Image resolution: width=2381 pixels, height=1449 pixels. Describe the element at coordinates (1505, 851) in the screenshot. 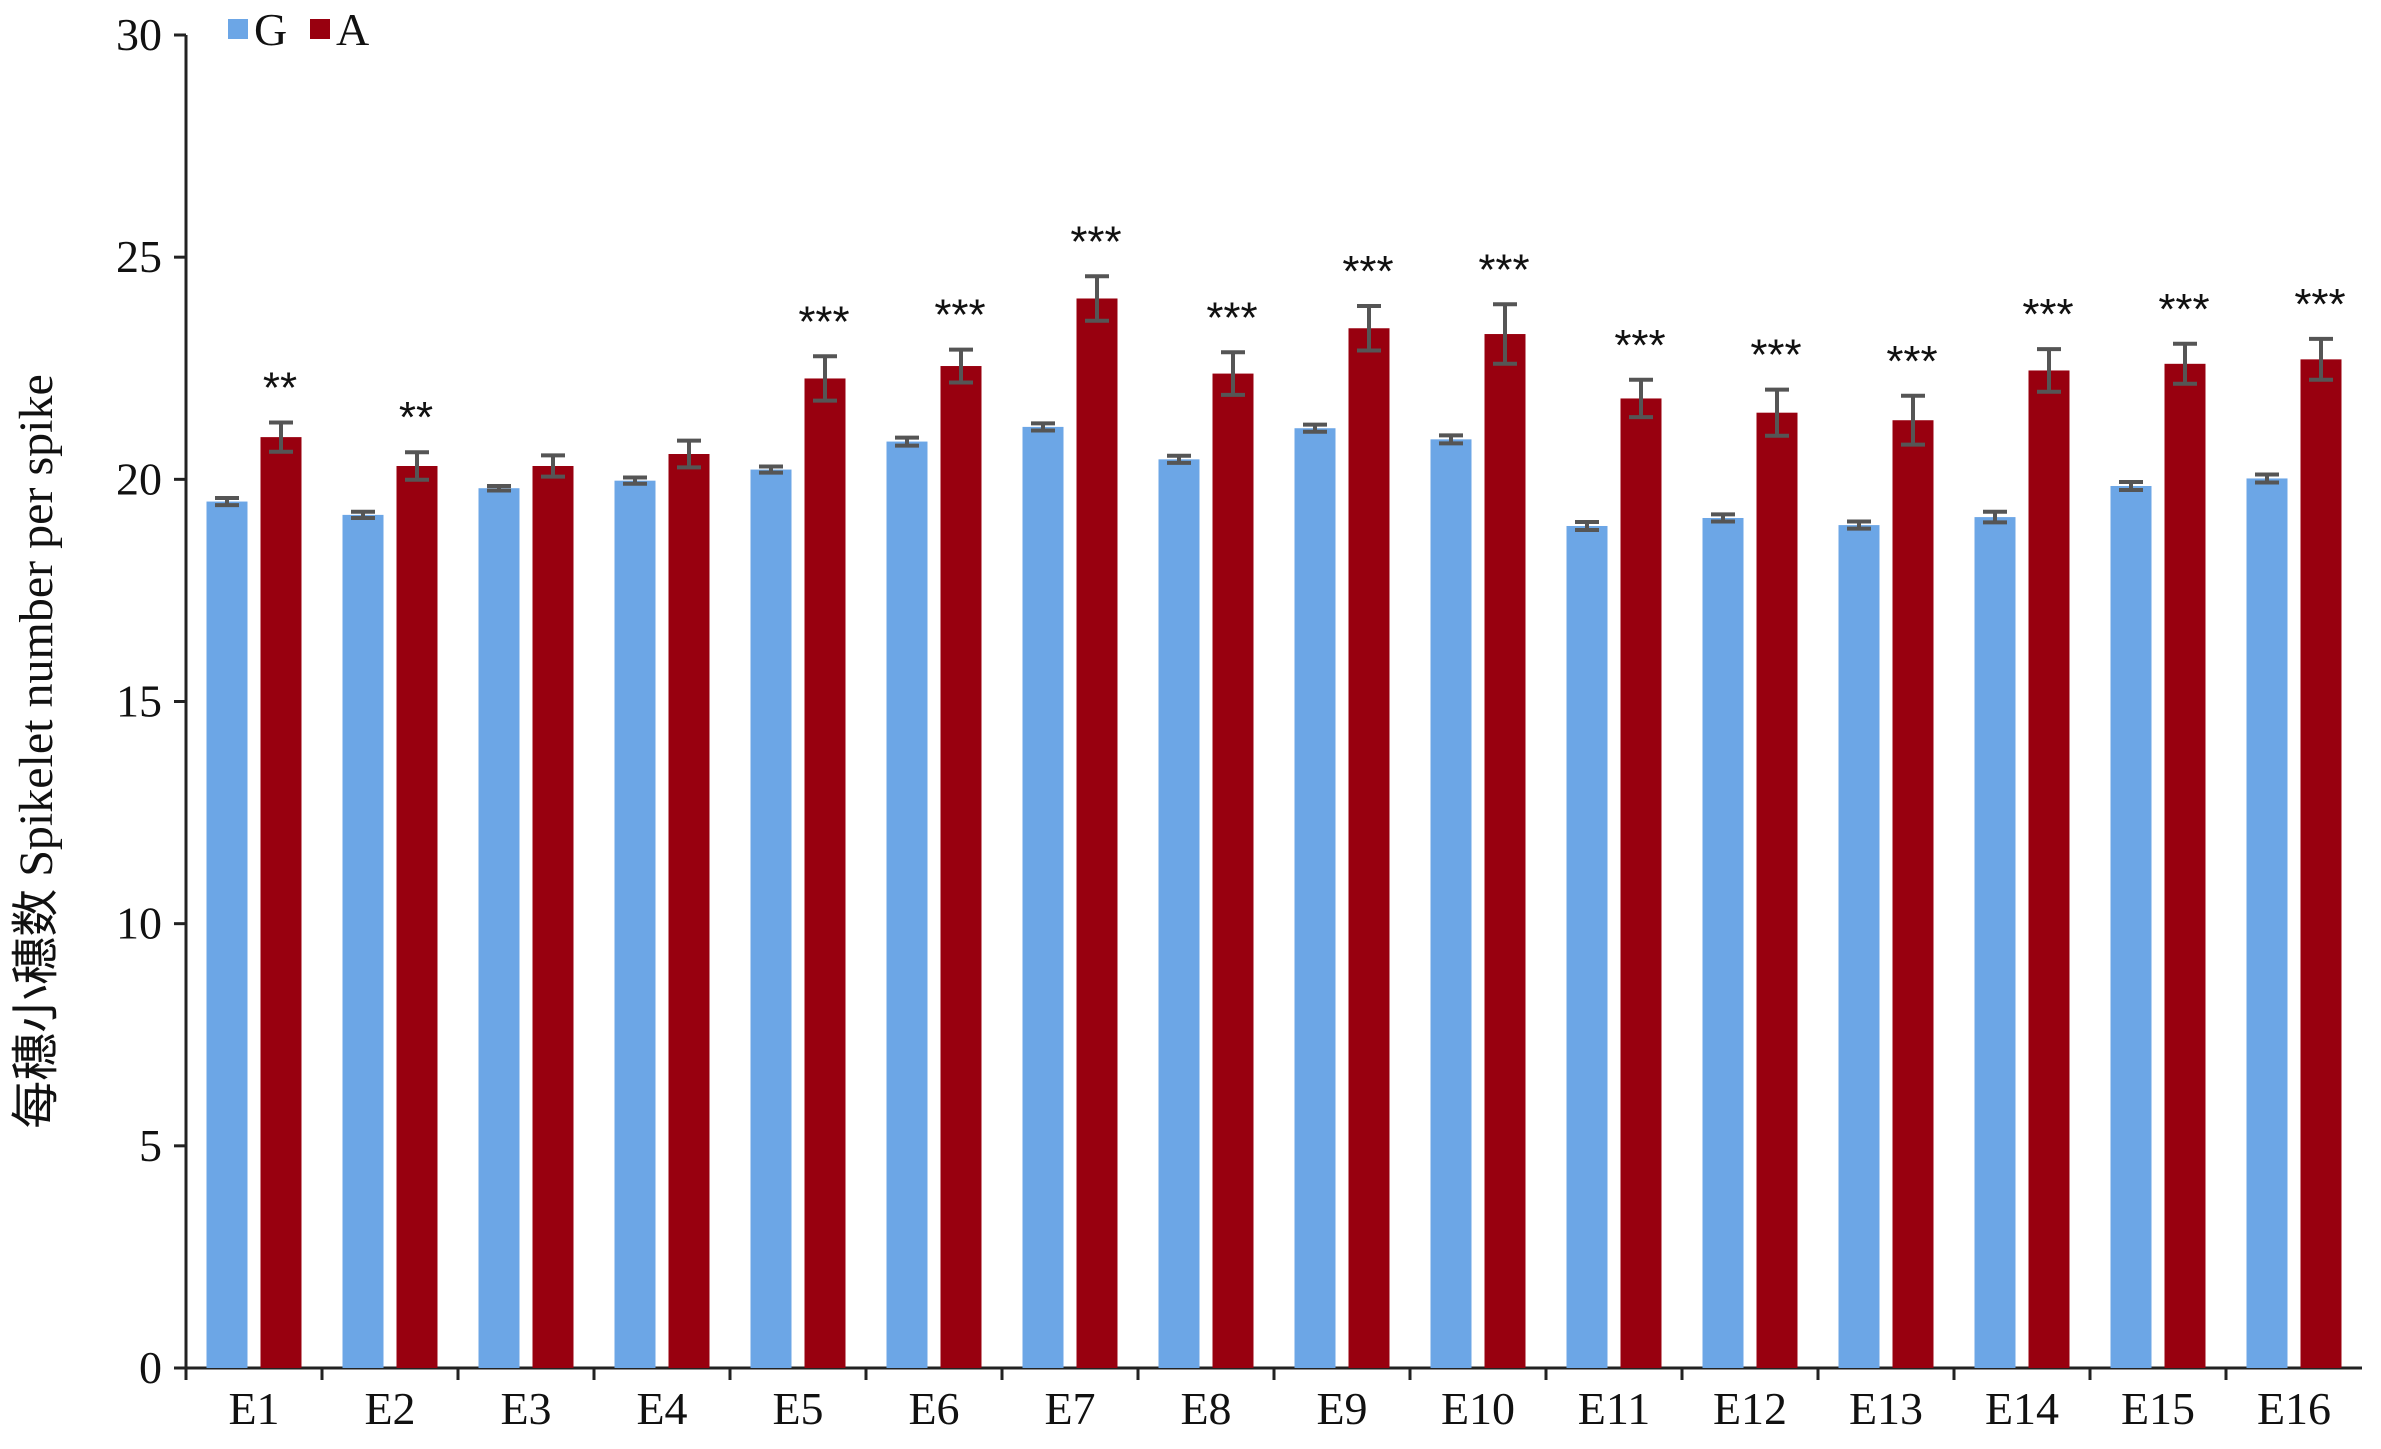

I see `bar-a-e10` at that location.